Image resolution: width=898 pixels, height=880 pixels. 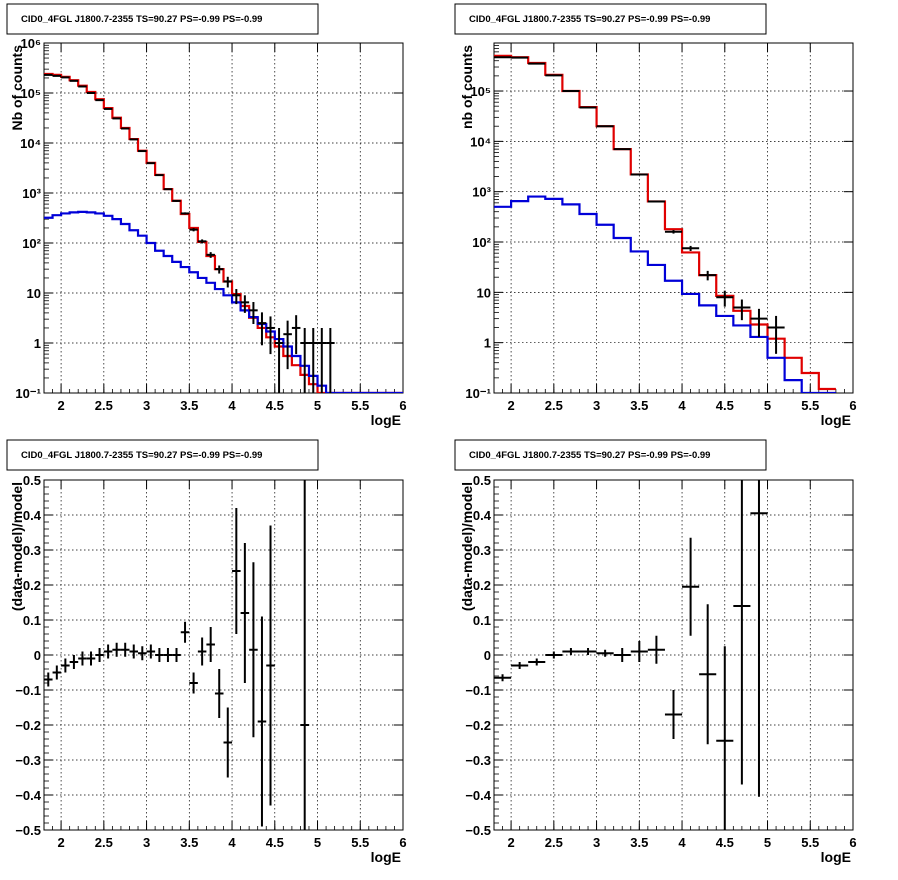 I want to click on x-tick-label: 2, so click(x=510, y=405).